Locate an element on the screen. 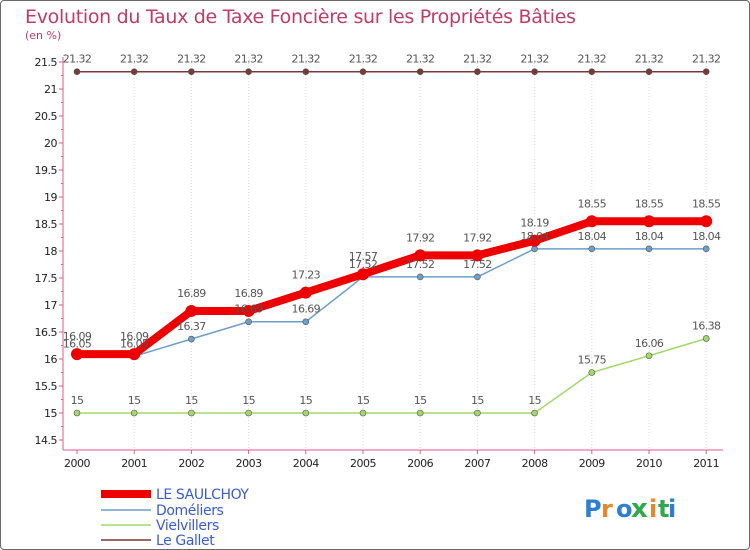  data-label: 16.69 is located at coordinates (248, 309).